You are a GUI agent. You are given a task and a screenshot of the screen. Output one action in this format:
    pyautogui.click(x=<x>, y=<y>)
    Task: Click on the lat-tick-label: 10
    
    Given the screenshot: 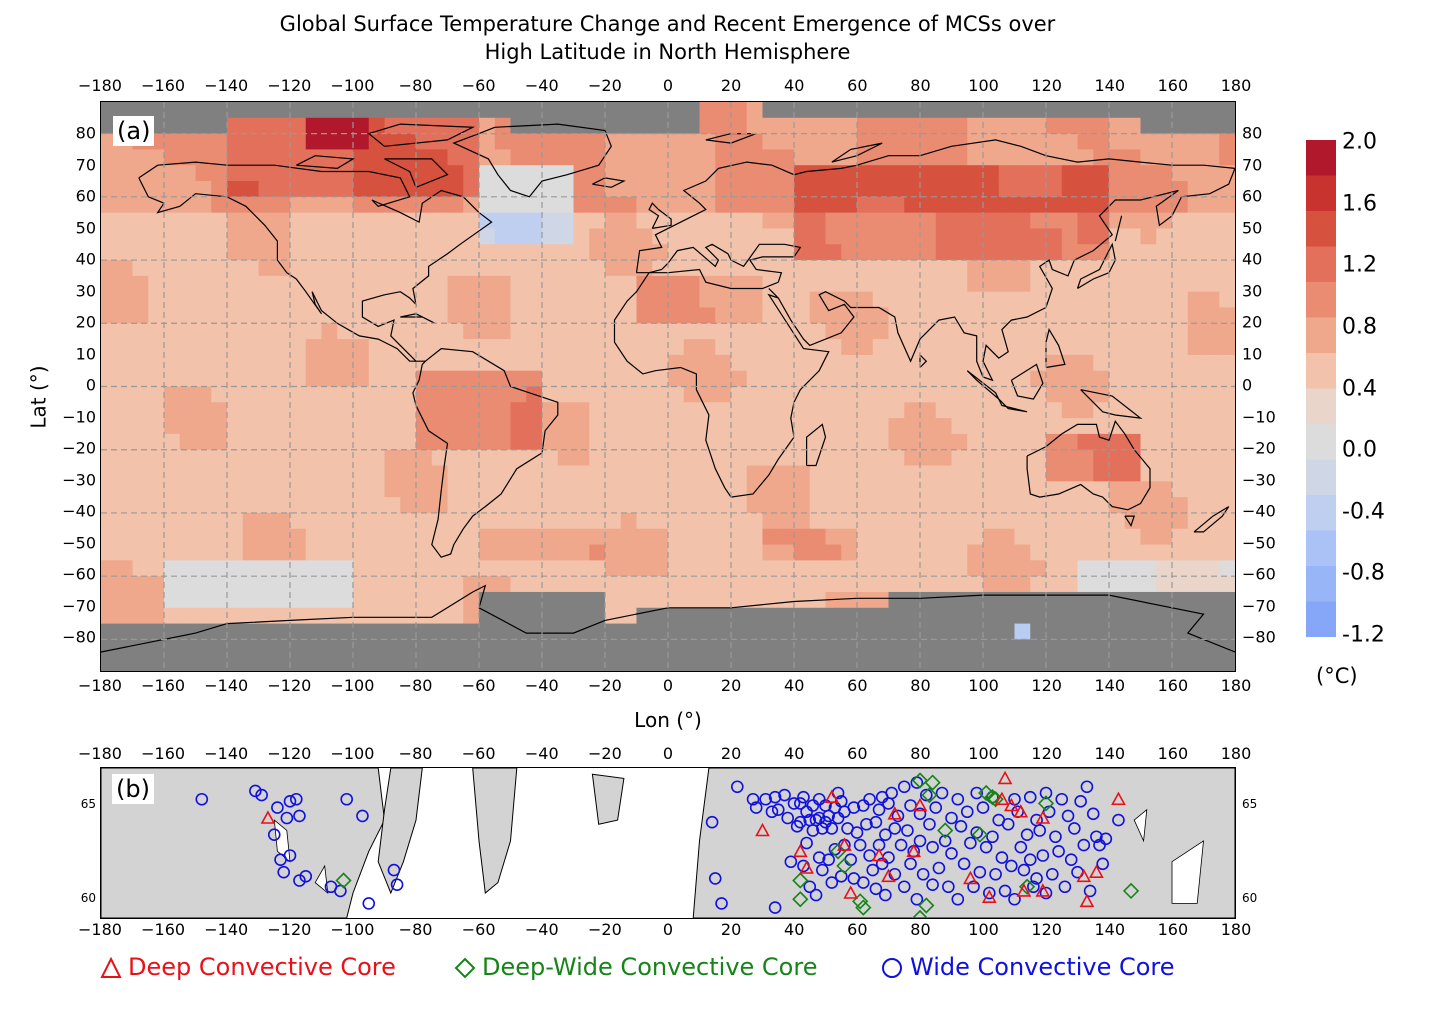 What is the action you would take?
    pyautogui.click(x=85, y=353)
    